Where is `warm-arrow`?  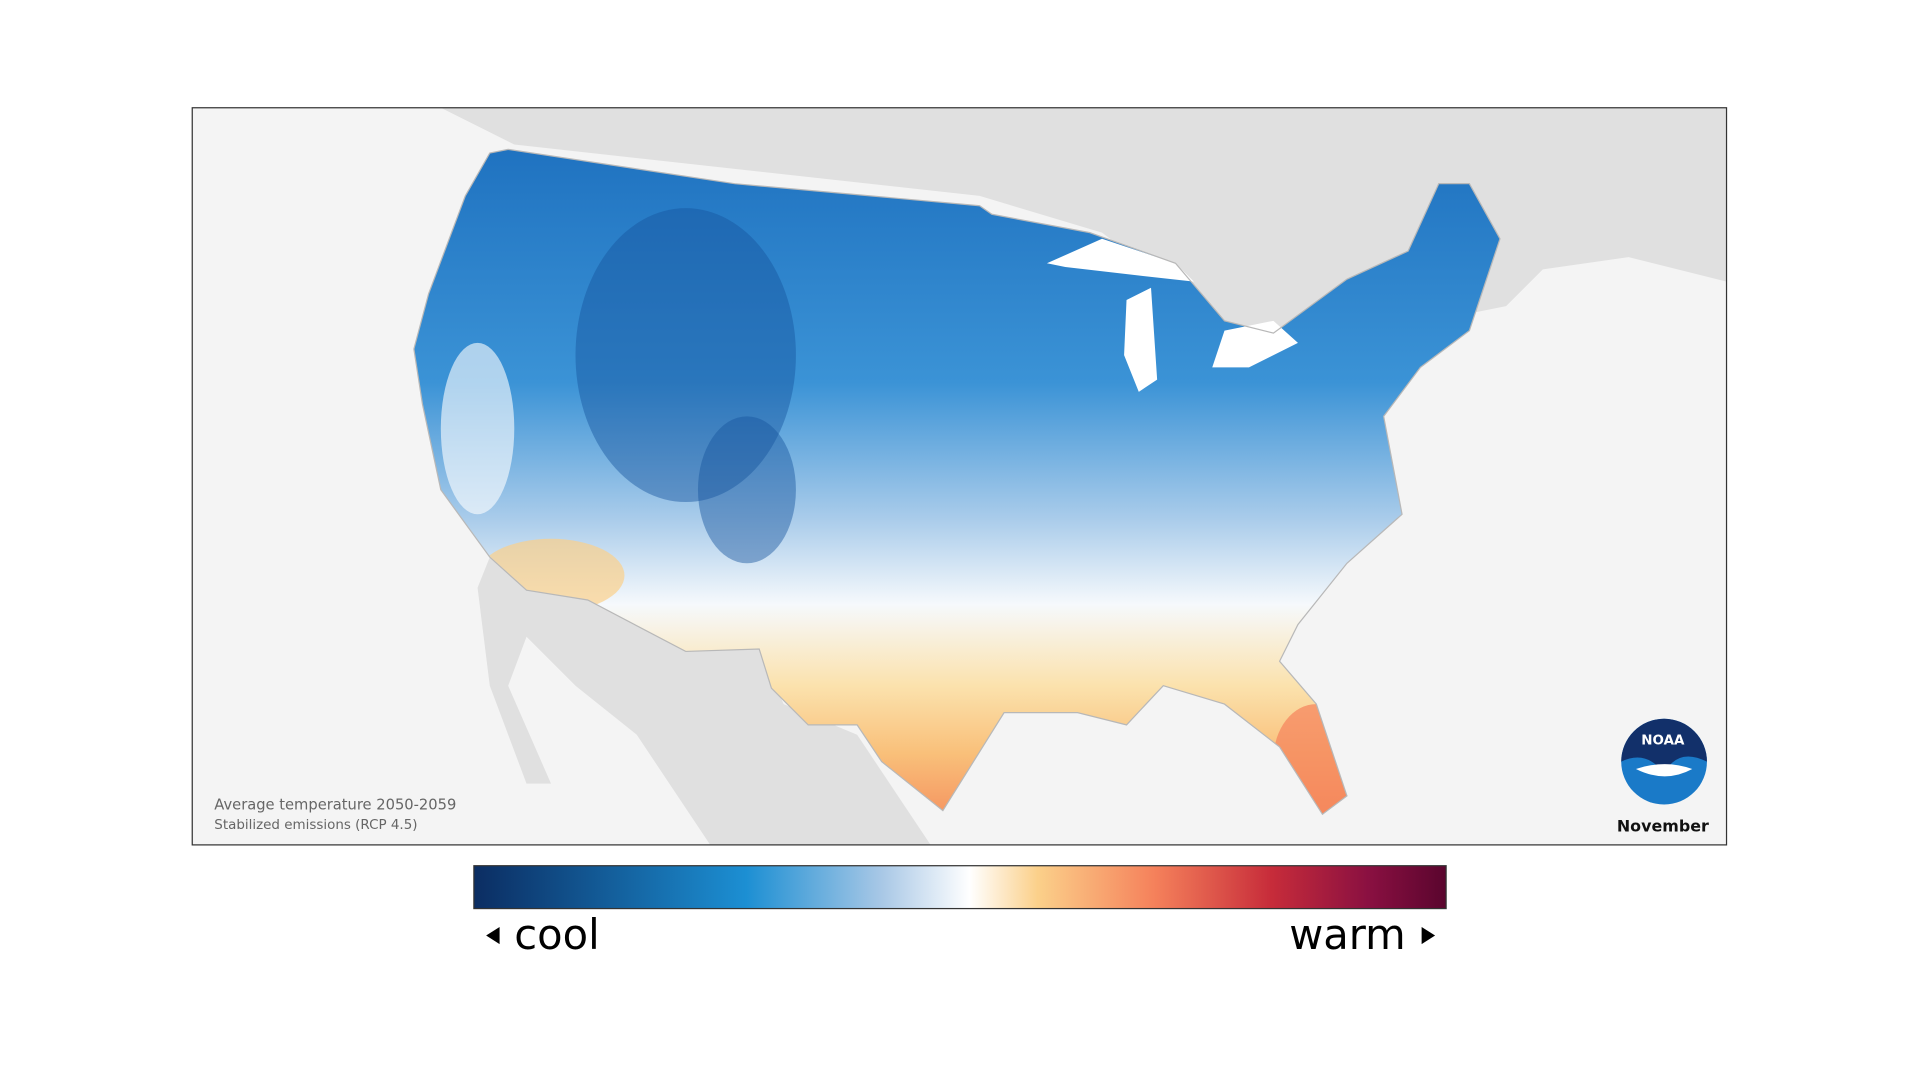 warm-arrow is located at coordinates (1428, 935).